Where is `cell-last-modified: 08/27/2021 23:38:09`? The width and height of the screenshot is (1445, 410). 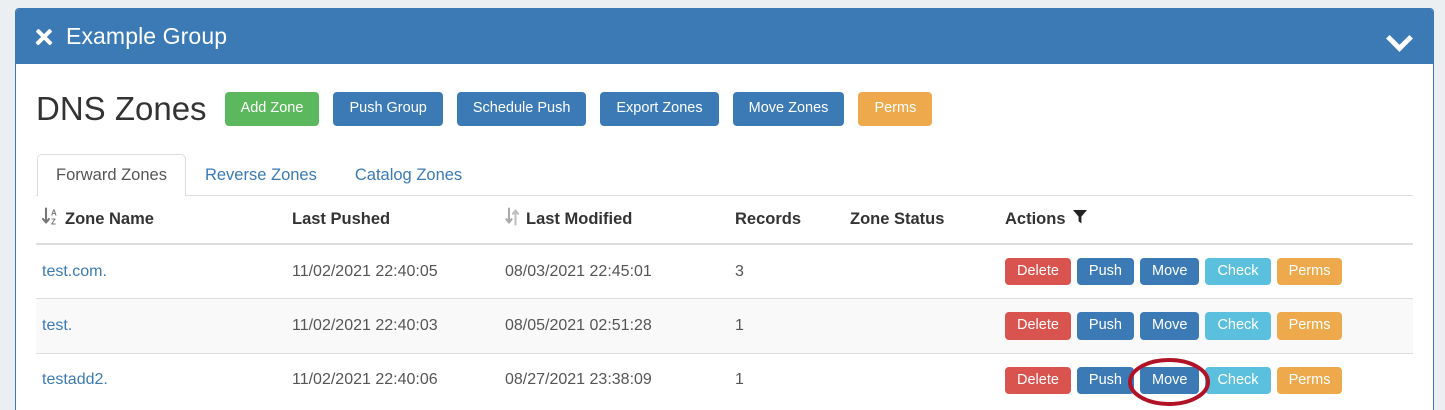 cell-last-modified: 08/27/2021 23:38:09 is located at coordinates (614, 380).